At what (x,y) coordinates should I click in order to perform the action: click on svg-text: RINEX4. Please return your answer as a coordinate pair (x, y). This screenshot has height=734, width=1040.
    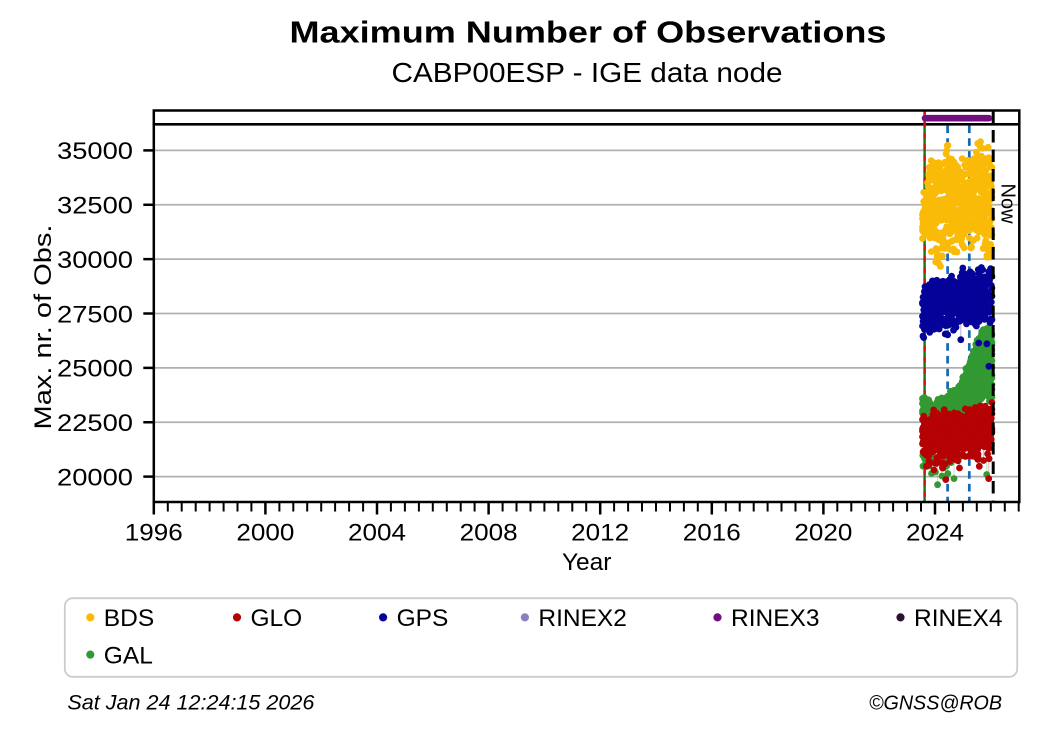
    Looking at the image, I should click on (958, 618).